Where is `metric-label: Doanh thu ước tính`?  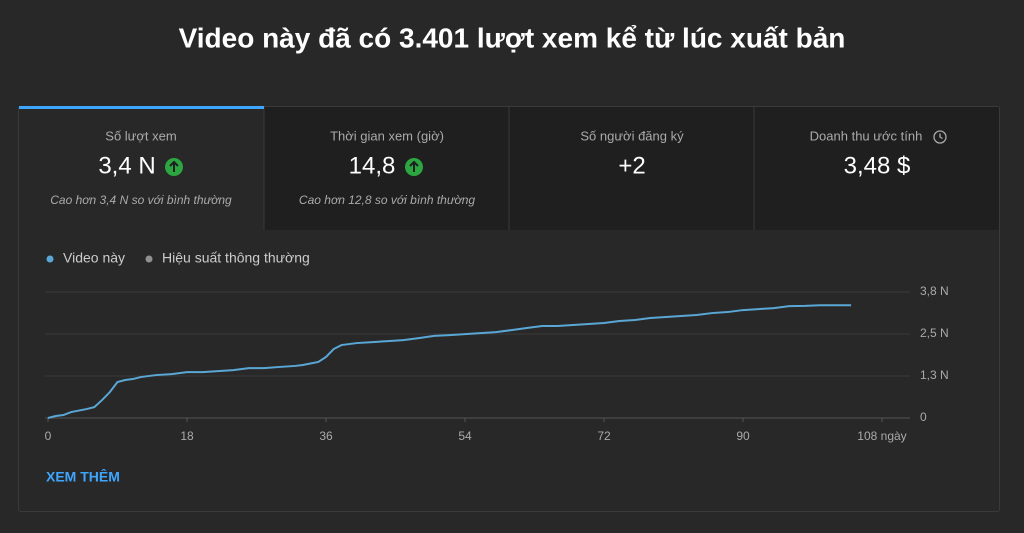
metric-label: Doanh thu ước tính is located at coordinates (866, 135).